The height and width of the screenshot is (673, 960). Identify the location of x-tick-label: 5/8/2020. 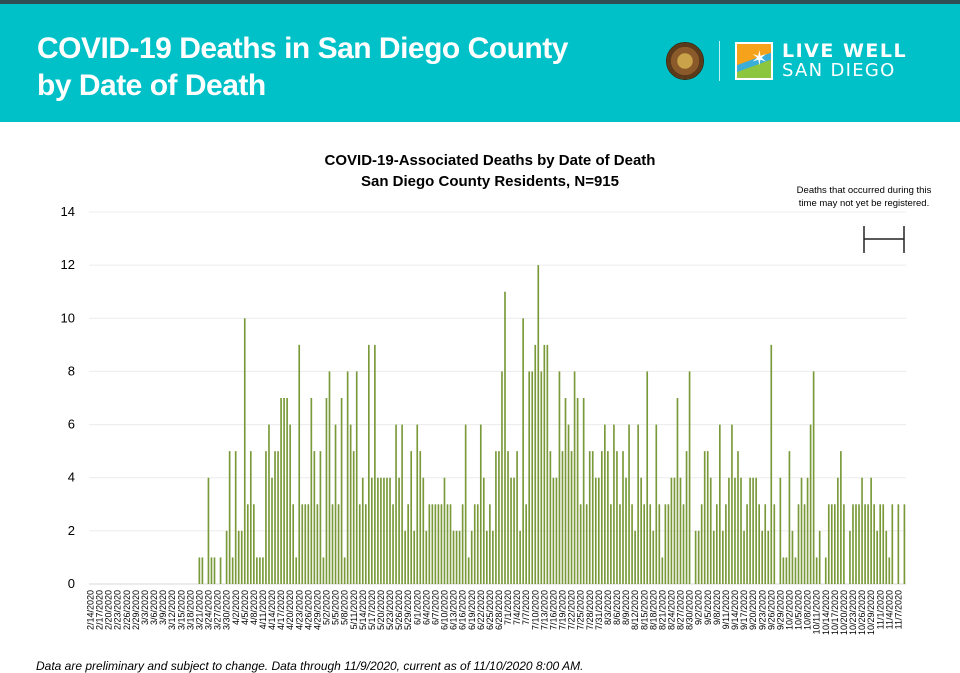
(345, 607).